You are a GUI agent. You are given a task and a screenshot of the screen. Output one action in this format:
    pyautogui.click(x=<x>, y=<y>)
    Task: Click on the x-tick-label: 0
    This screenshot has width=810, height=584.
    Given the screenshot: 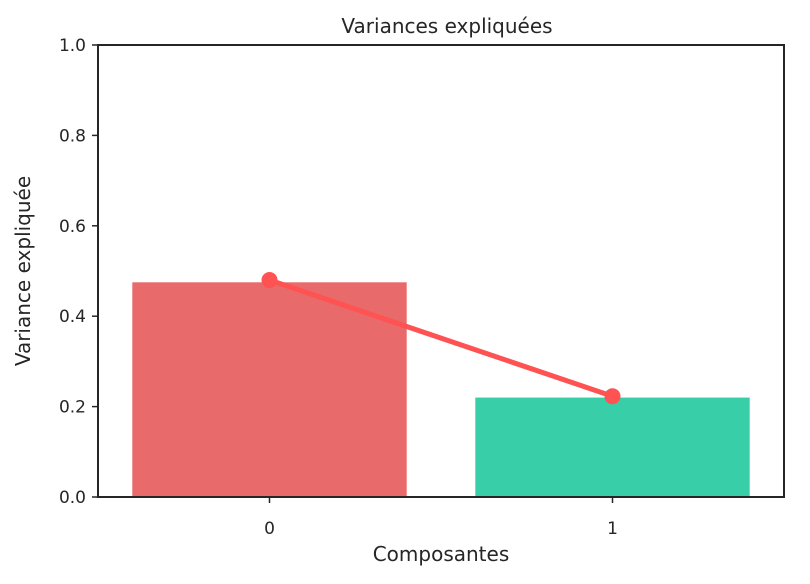 What is the action you would take?
    pyautogui.click(x=269, y=529)
    